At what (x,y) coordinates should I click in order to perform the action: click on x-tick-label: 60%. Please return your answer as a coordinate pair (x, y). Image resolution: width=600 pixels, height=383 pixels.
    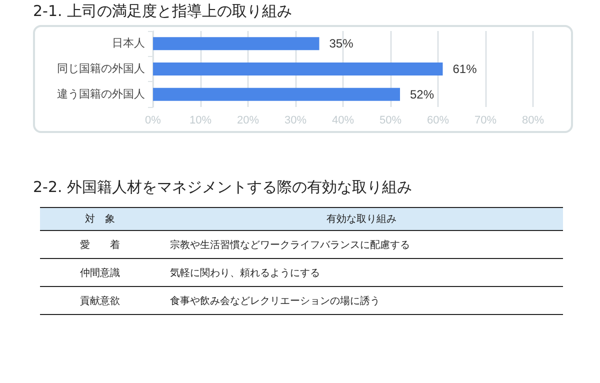
    Looking at the image, I should click on (438, 120).